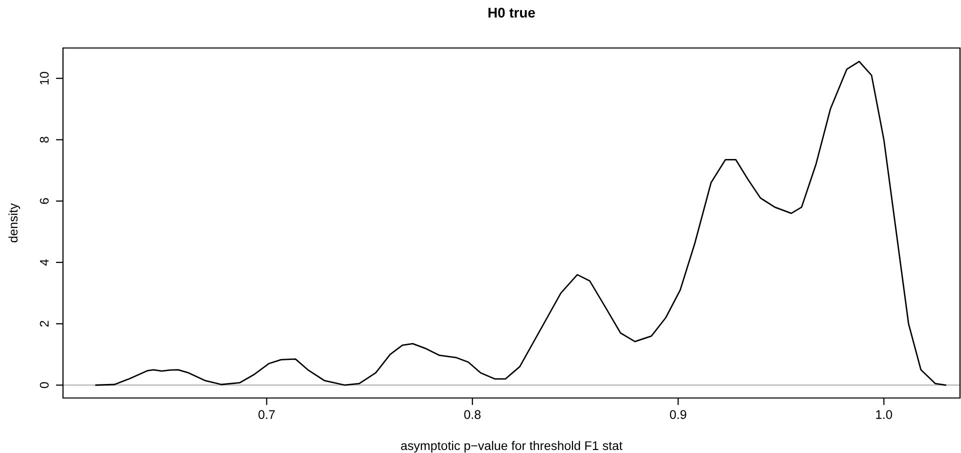  Describe the element at coordinates (44, 262) in the screenshot. I see `y-tick-label: 4` at that location.